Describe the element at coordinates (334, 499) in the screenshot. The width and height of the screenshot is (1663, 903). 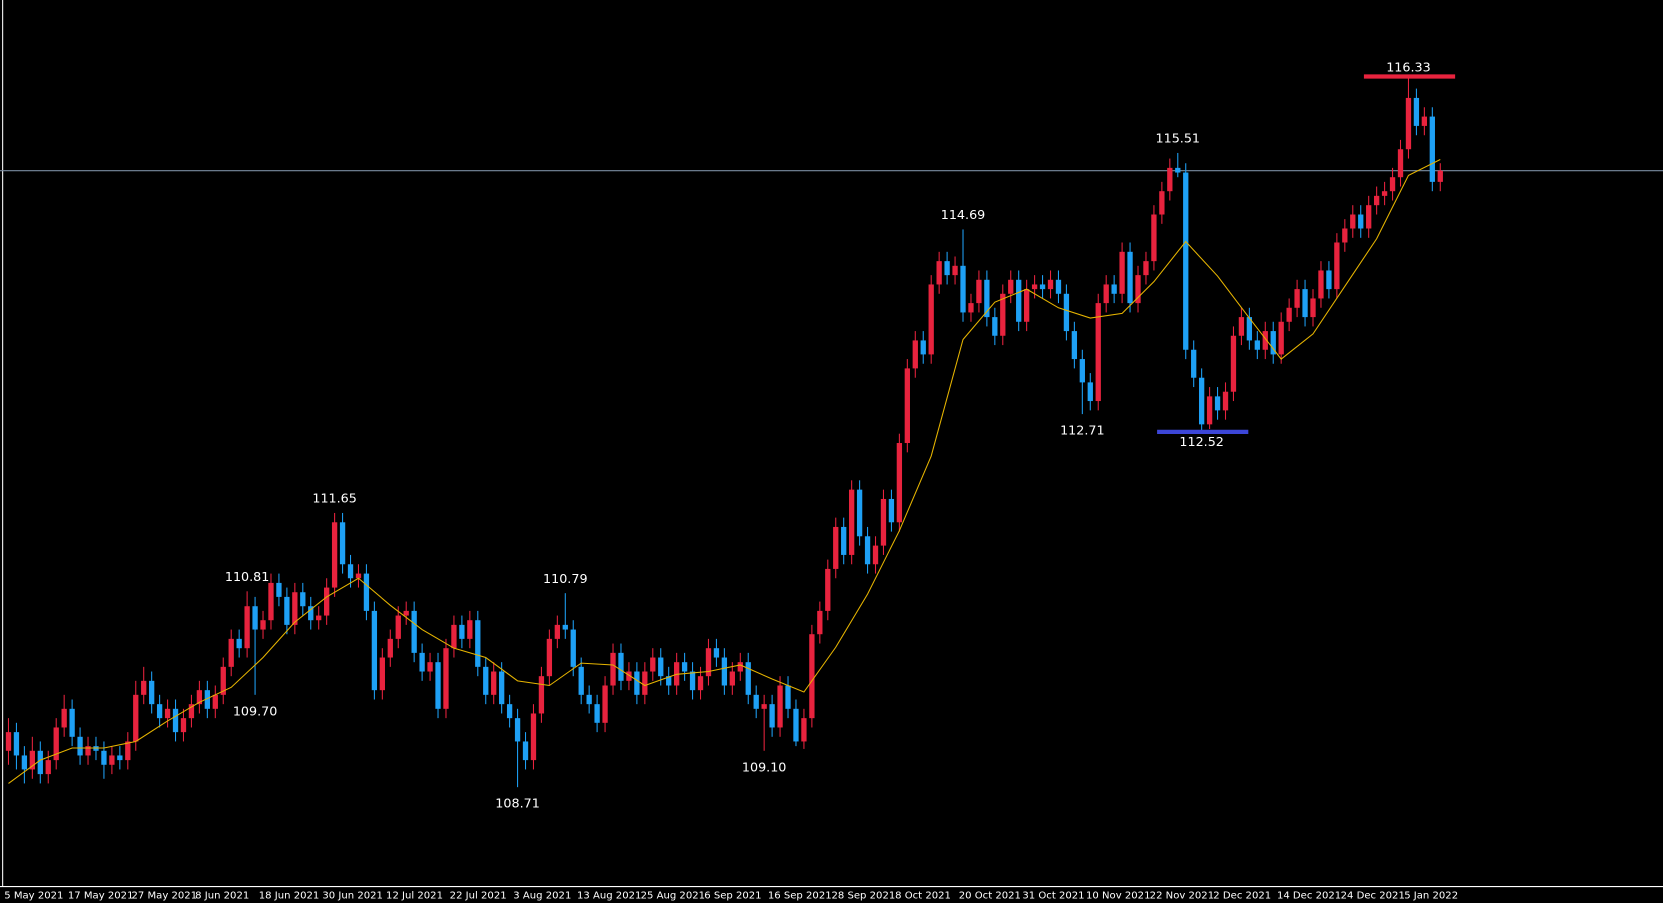
I see `annotation-label: 111.65` at that location.